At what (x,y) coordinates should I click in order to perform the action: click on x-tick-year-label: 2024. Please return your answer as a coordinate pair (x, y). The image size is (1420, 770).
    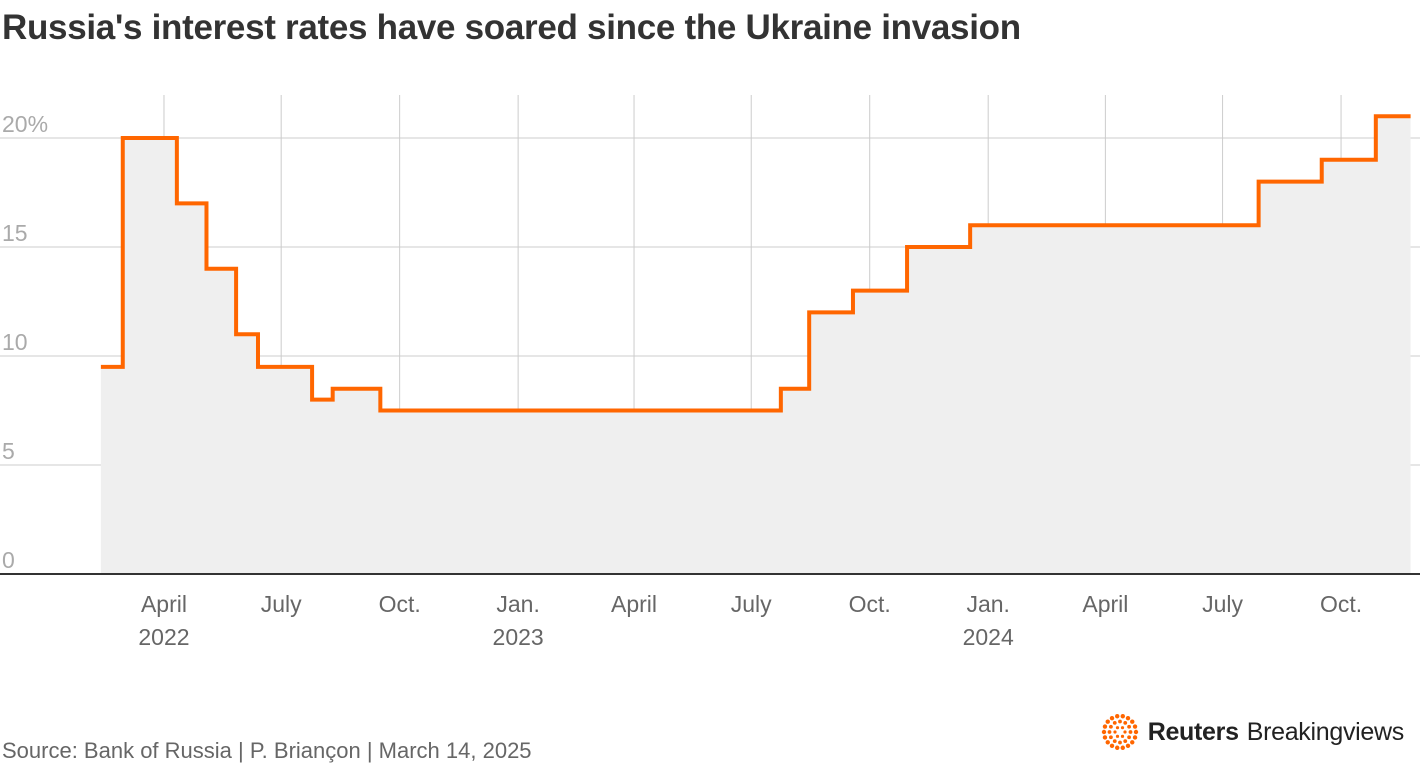
    Looking at the image, I should click on (988, 637).